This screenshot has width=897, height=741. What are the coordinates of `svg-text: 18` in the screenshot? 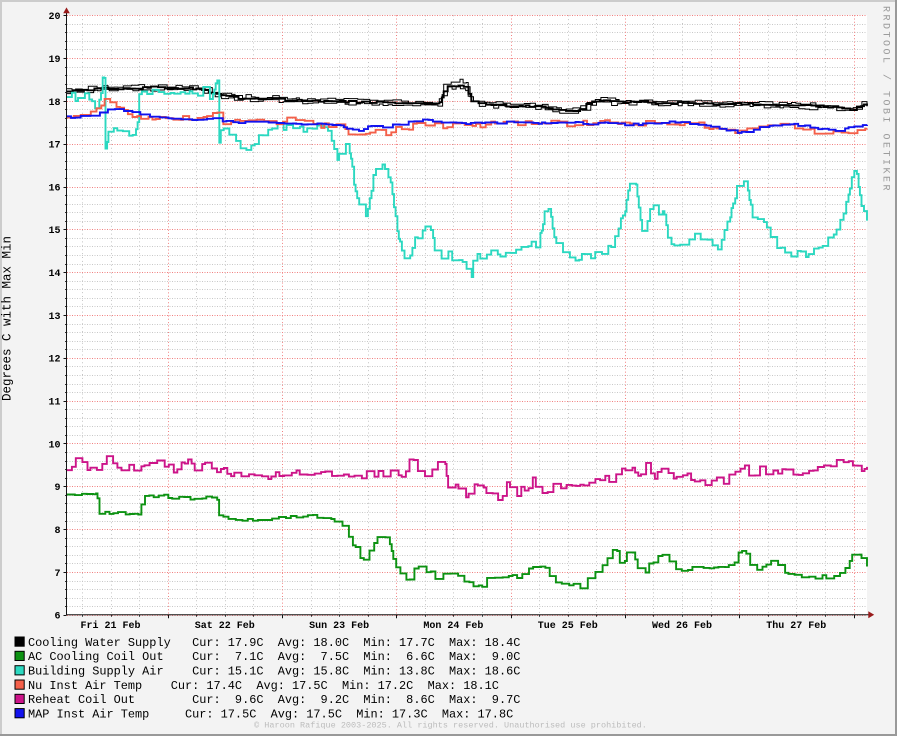 It's located at (54, 103).